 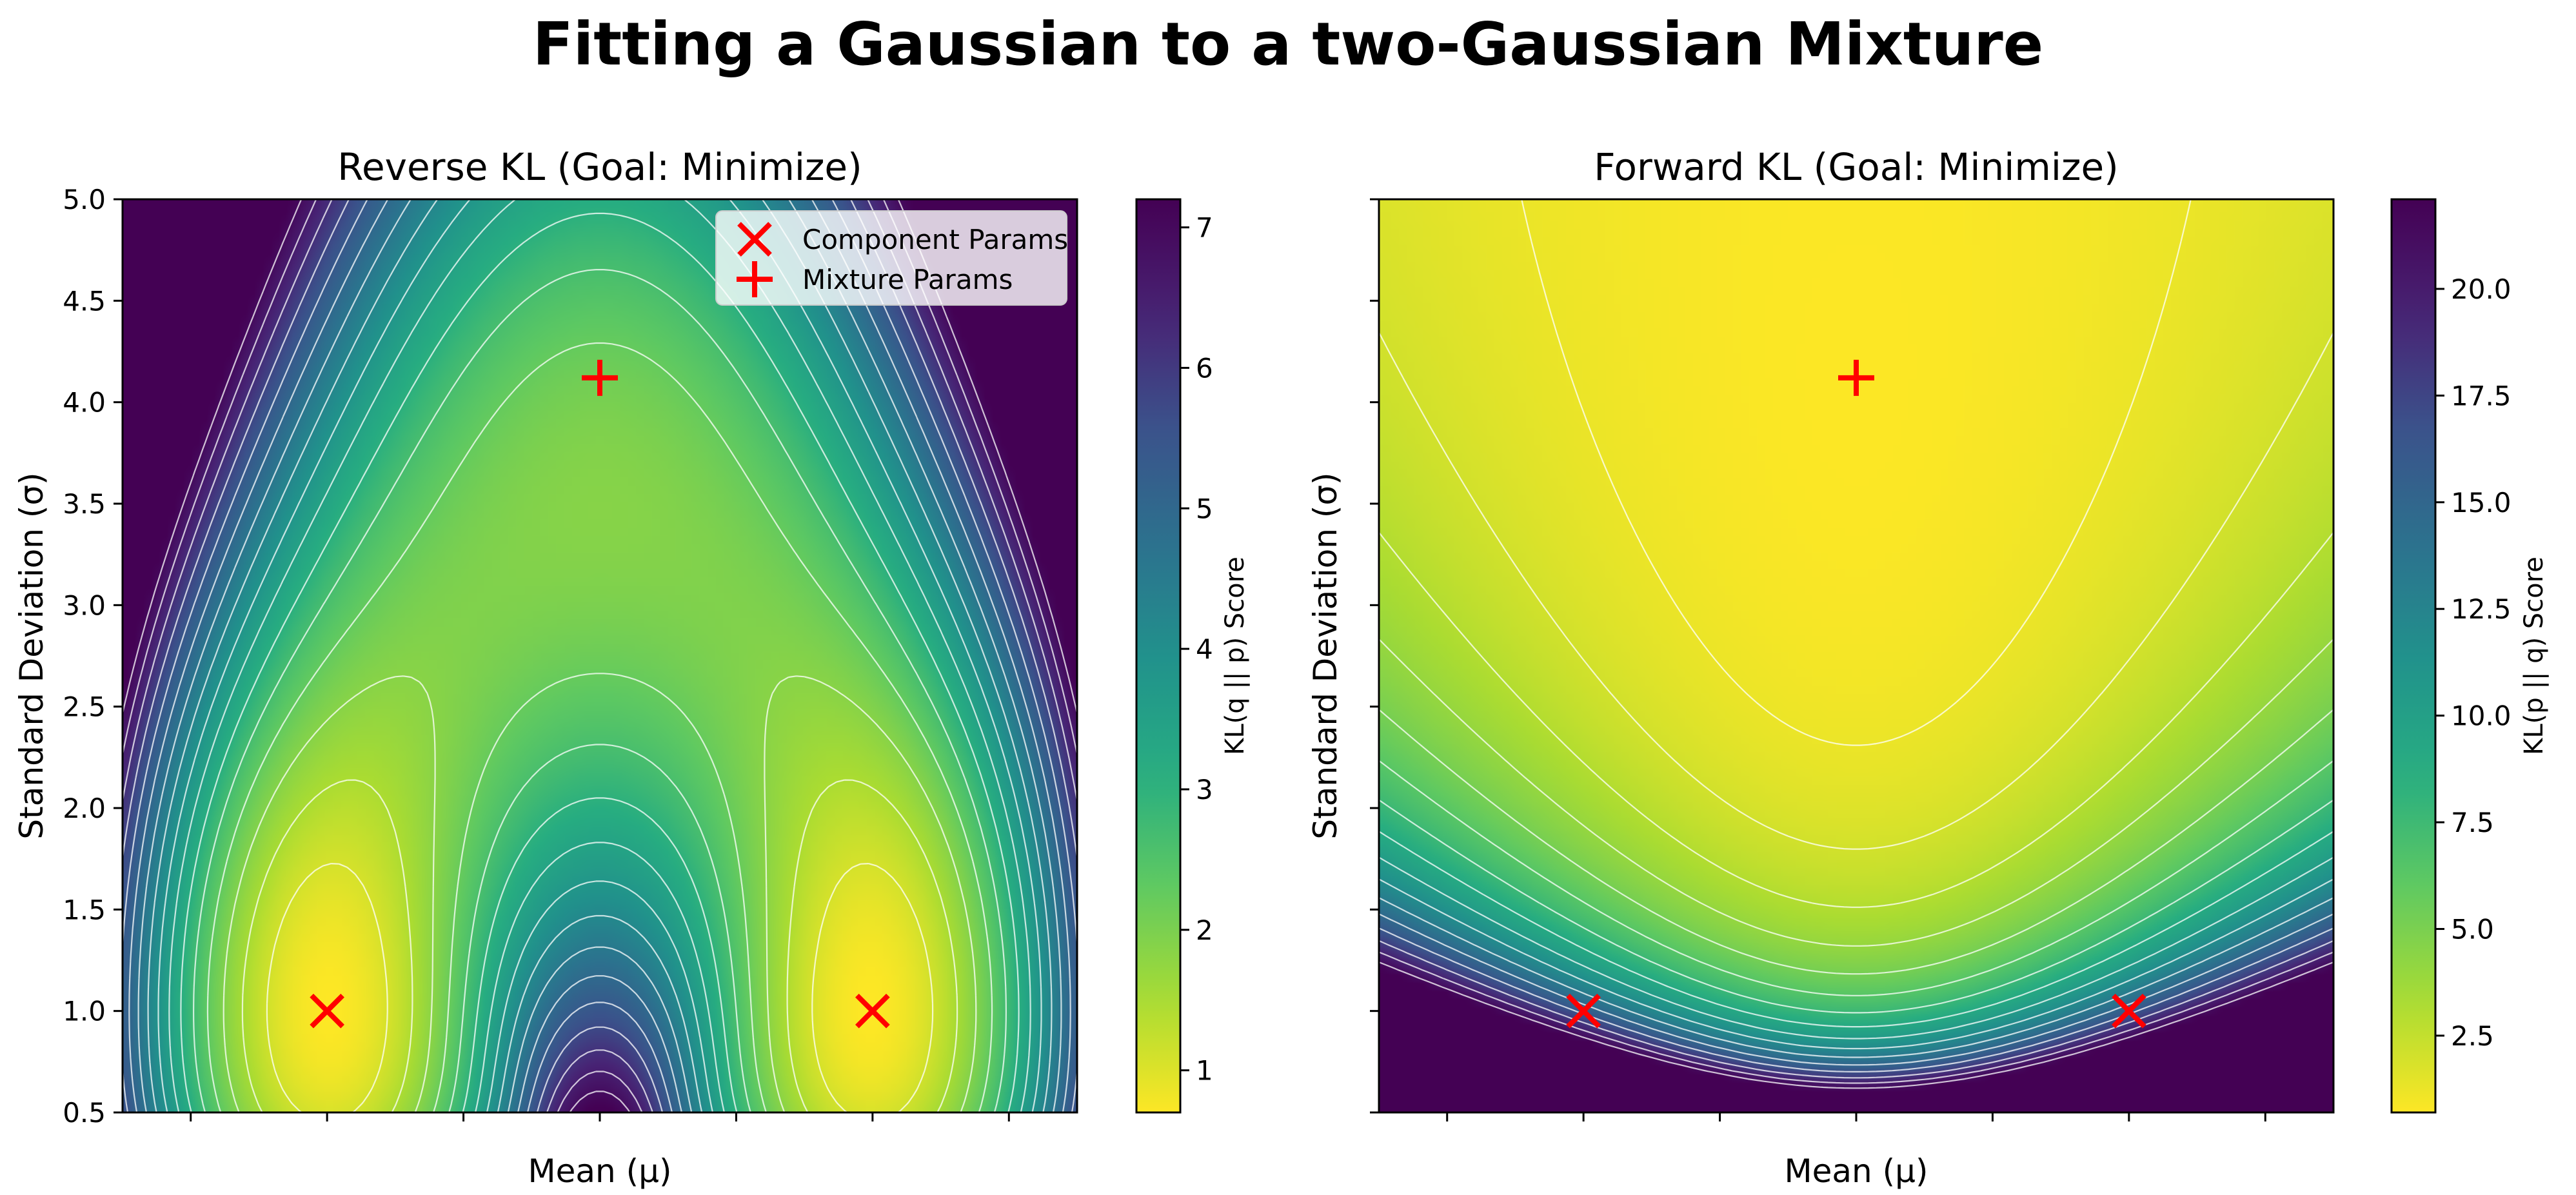 What do you see at coordinates (891, 258) in the screenshot?
I see `legend: Component Params Mixture Params` at bounding box center [891, 258].